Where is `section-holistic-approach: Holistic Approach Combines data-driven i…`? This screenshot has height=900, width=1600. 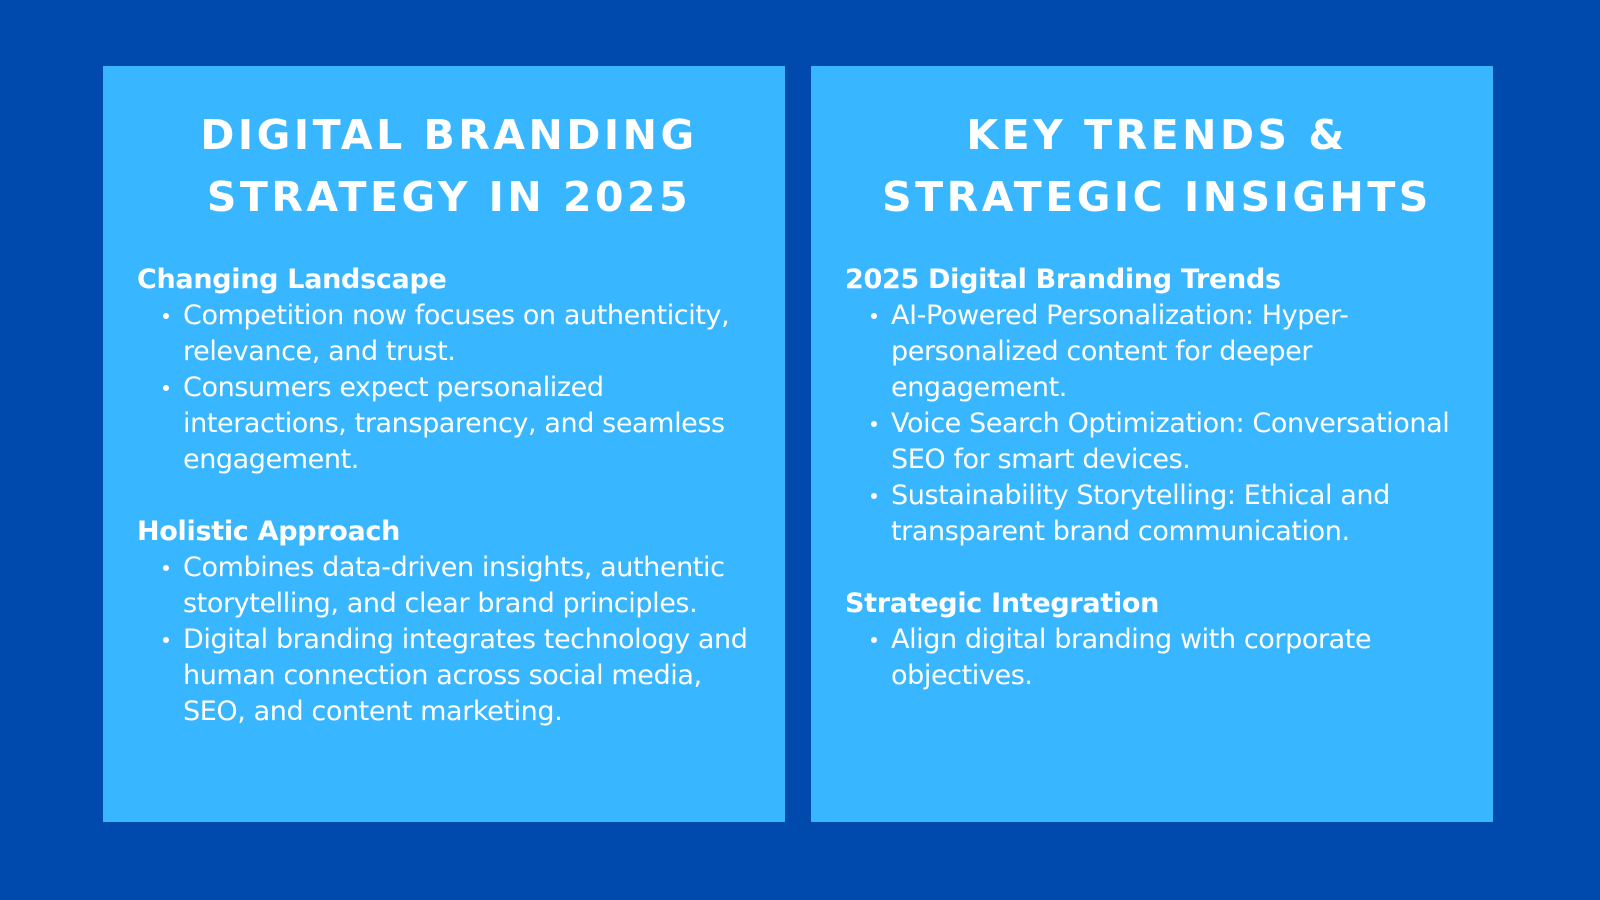
section-holistic-approach: Holistic Approach Combines data-driven i… is located at coordinates (449, 622).